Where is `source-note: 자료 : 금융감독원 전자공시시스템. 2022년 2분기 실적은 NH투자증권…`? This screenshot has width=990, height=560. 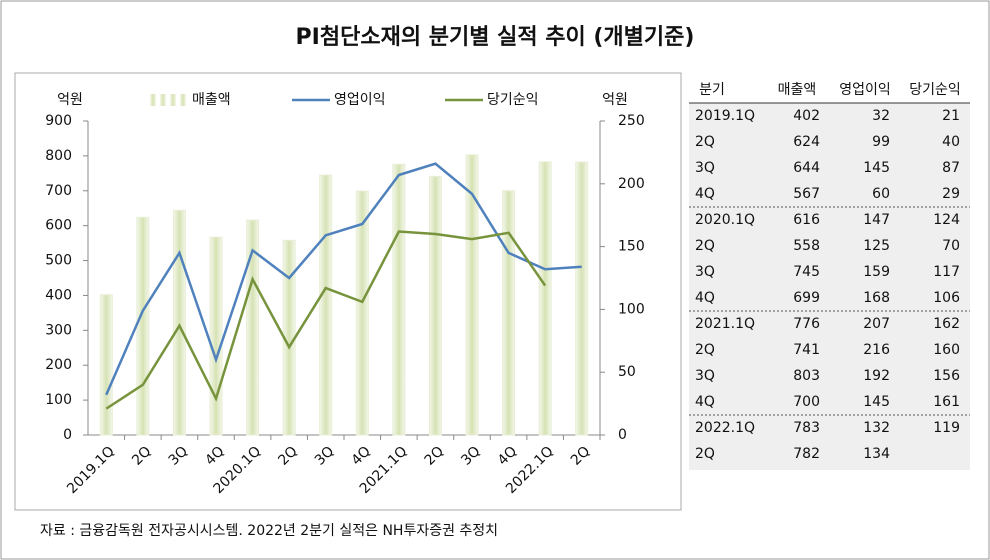
source-note: 자료 : 금융감독원 전자공시시스템. 2022년 2분기 실적은 NH투자증권… is located at coordinates (269, 531).